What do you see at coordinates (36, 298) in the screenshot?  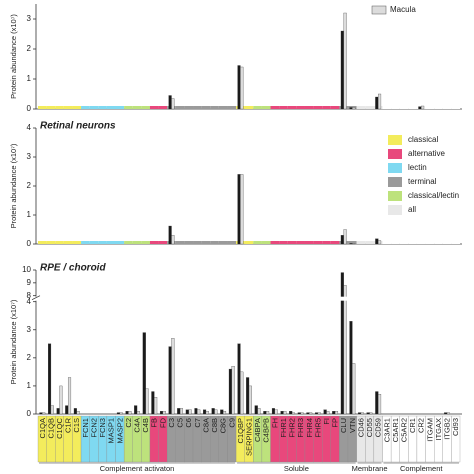 I see `axis-break-line` at bounding box center [36, 298].